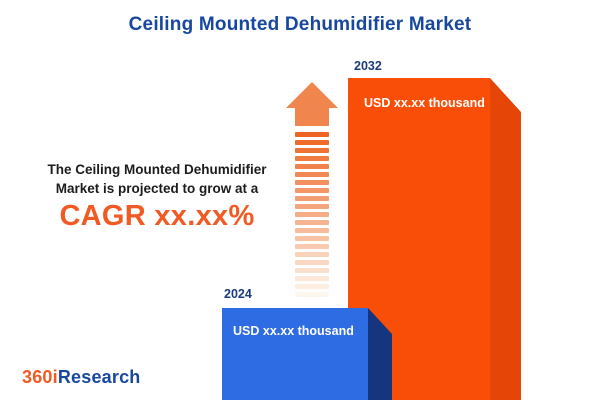  Describe the element at coordinates (157, 188) in the screenshot. I see `description-line-2: Market is projected to grow at a` at that location.